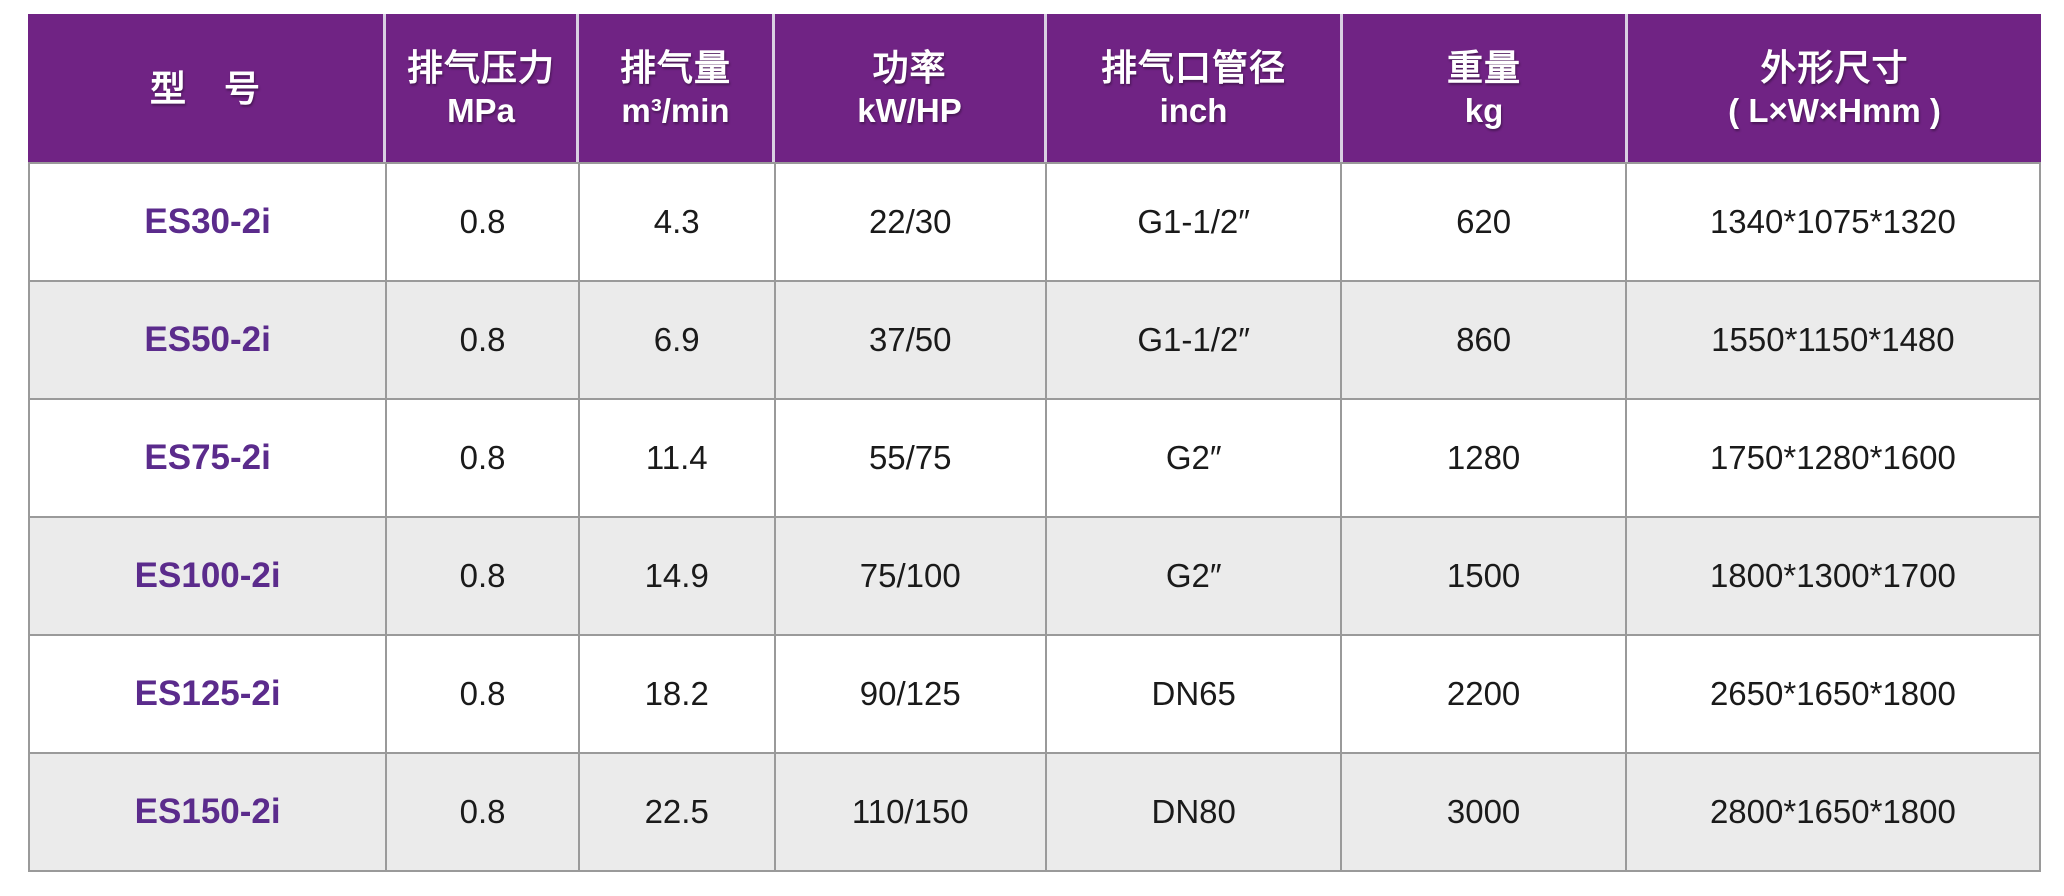  I want to click on table-cell-power_kw_hp: 110/150, so click(911, 812).